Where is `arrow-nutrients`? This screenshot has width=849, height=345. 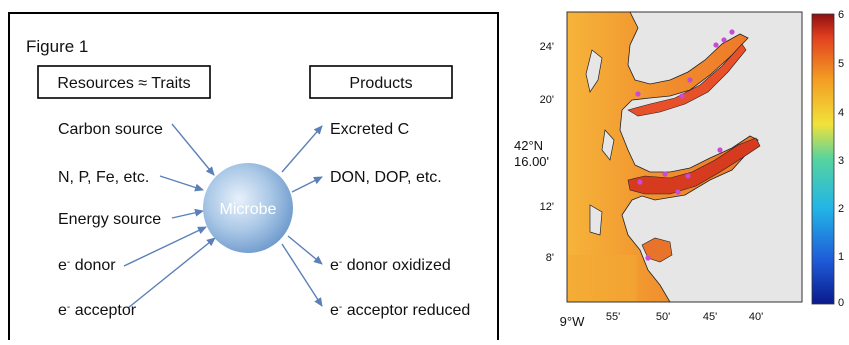
arrow-nutrients is located at coordinates (181, 183).